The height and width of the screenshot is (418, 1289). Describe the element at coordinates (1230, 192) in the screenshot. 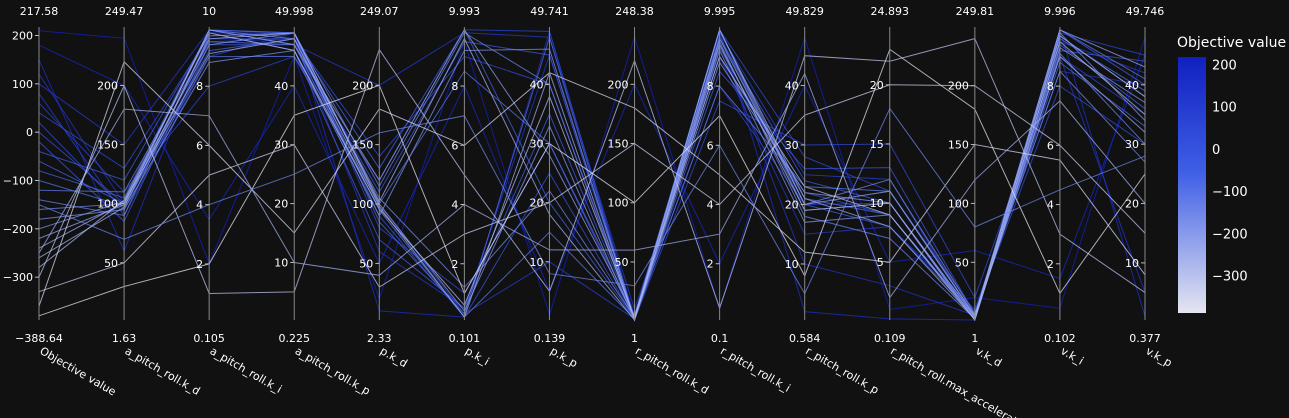

I see `colorbar-tick-label: −100` at that location.